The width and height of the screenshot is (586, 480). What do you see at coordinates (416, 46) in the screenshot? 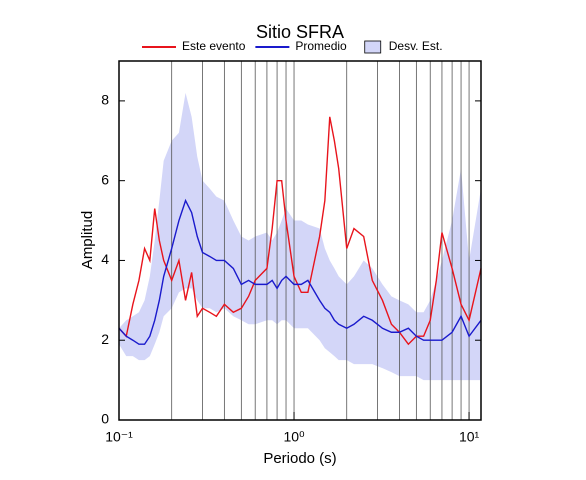
I see `legend-label: Desv. Est.` at bounding box center [416, 46].